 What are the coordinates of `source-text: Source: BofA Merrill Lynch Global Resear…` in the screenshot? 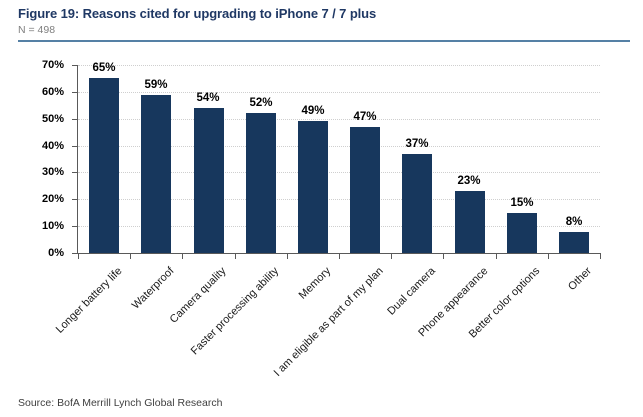 It's located at (120, 403).